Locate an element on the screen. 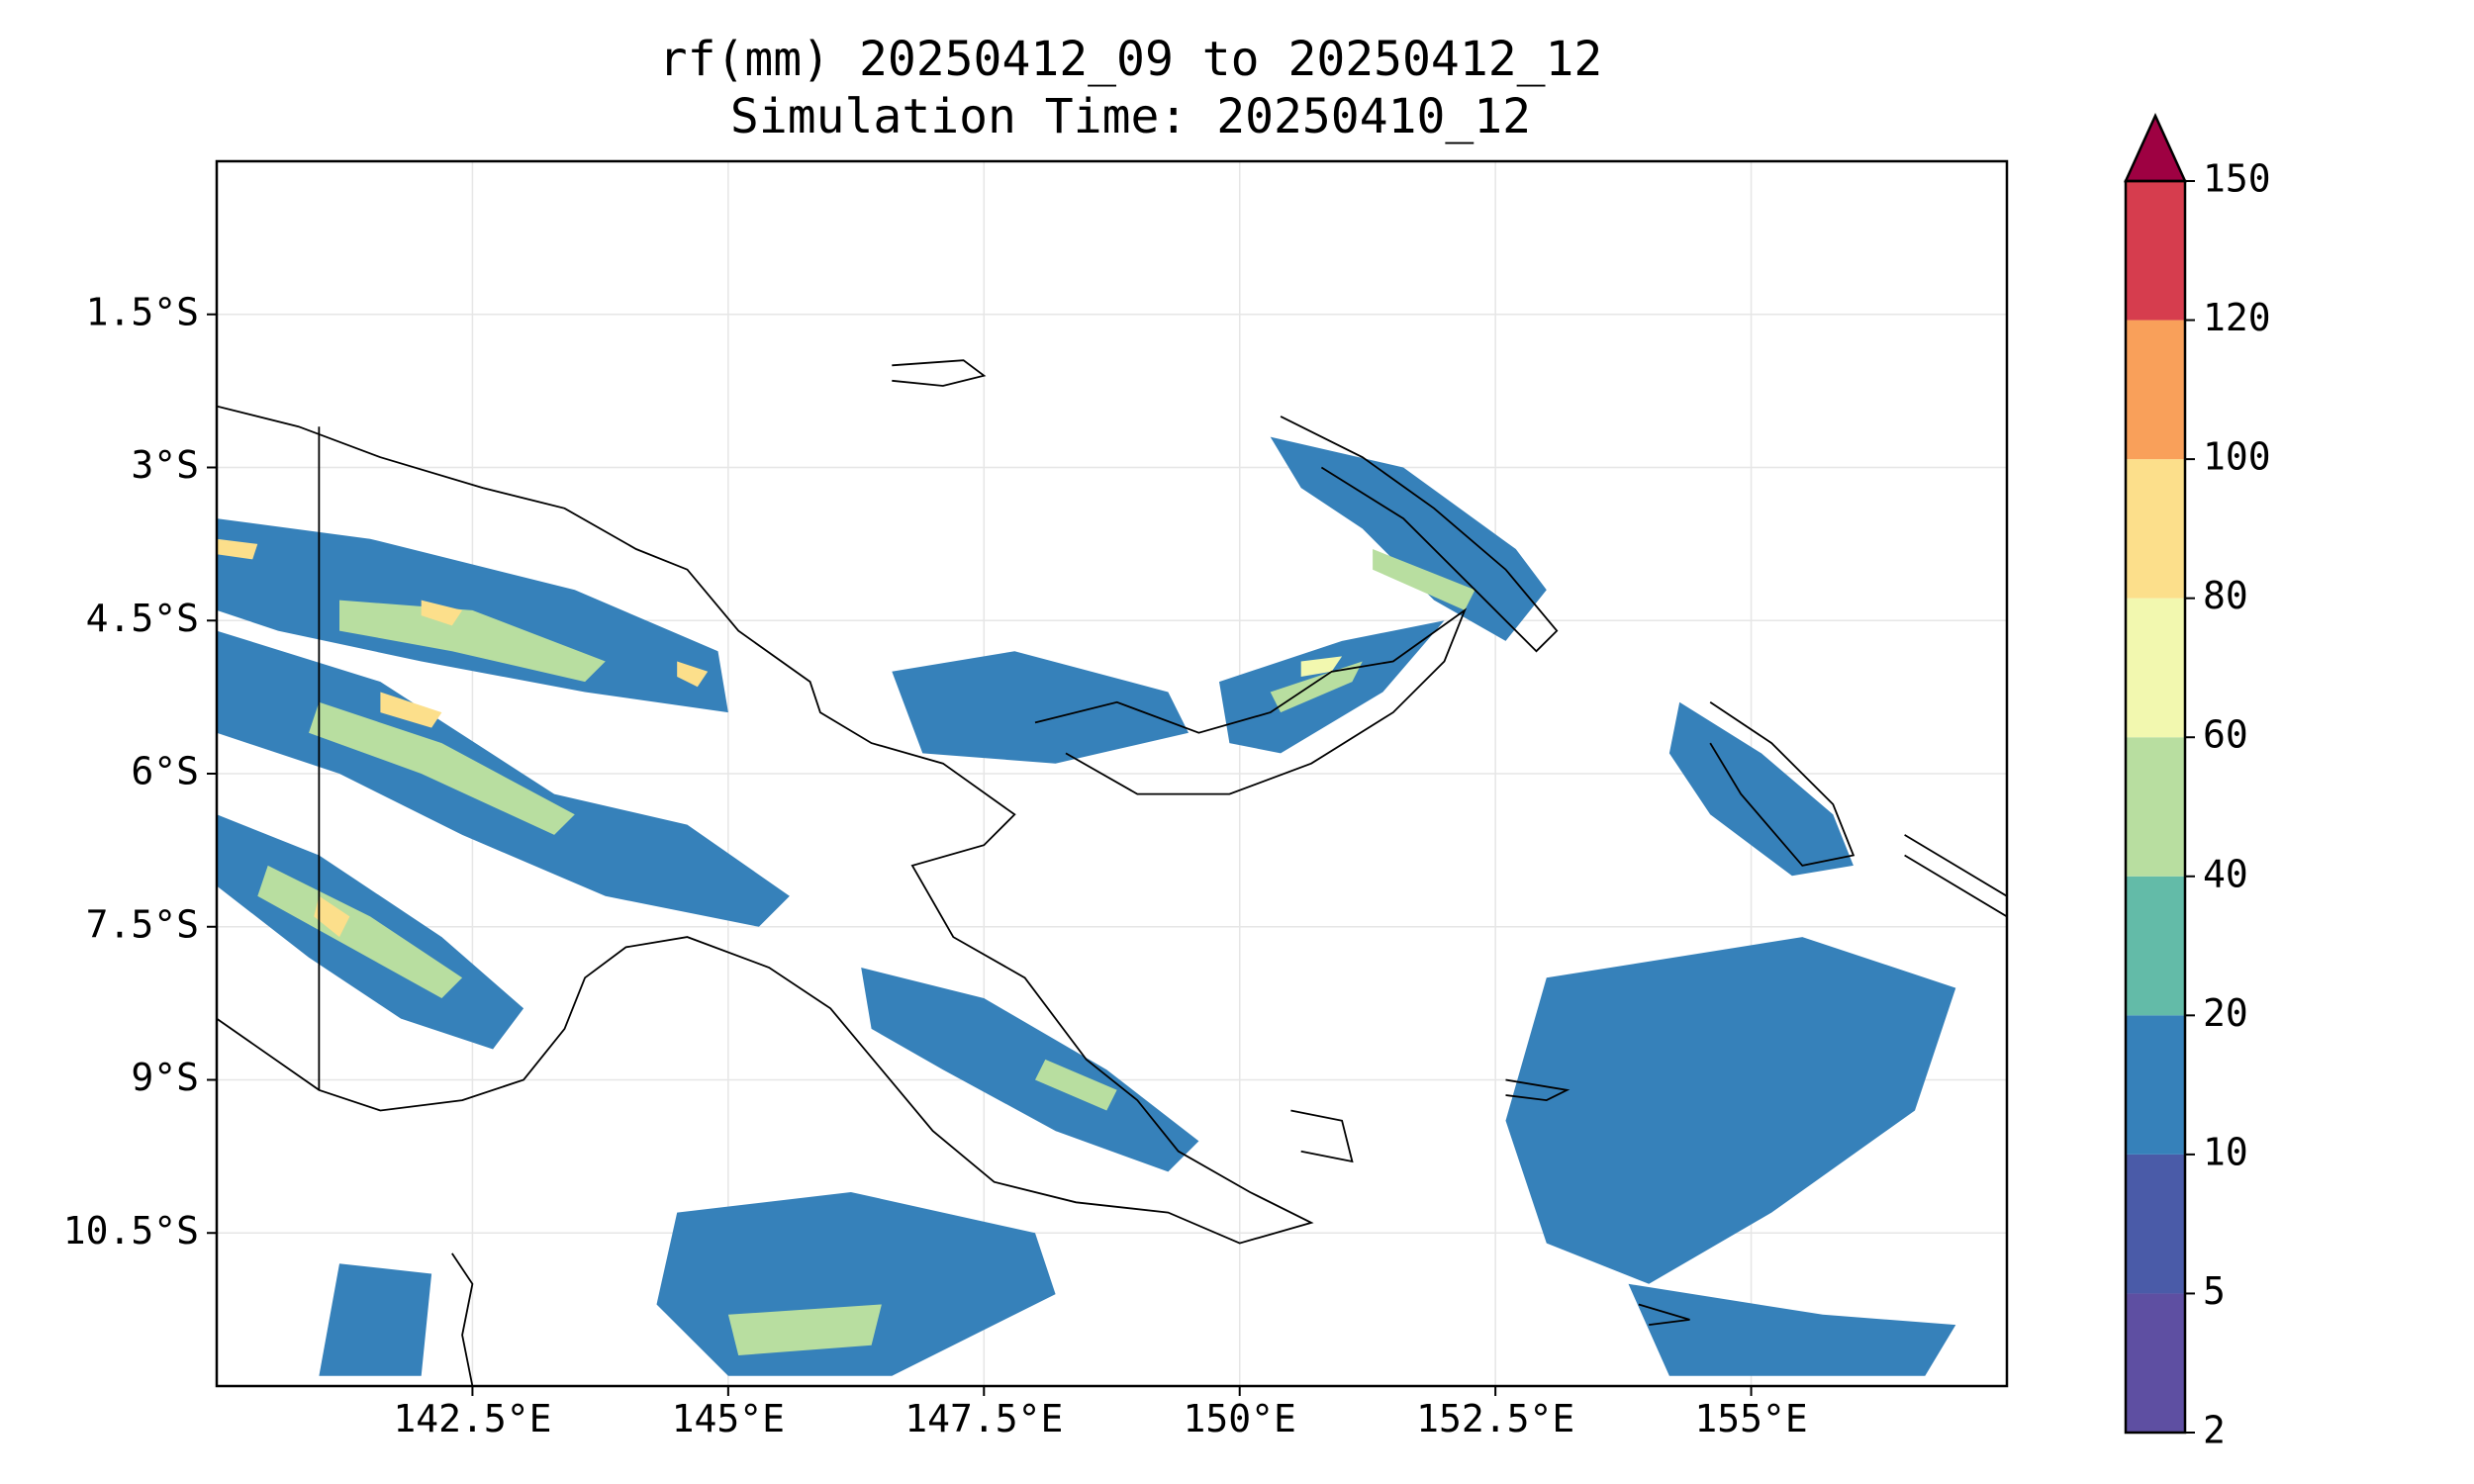 This screenshot has height=1484, width=2474. x-tick-label: 147.5°E is located at coordinates (984, 1418).